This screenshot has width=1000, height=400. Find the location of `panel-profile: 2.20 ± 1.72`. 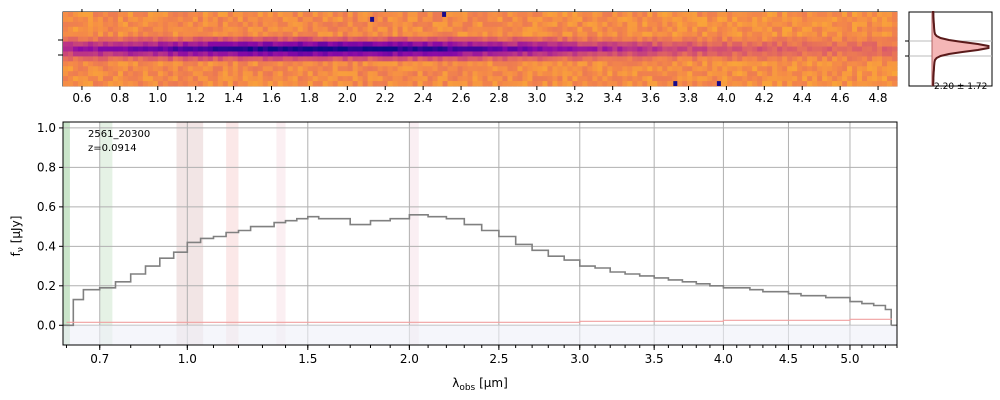

panel-profile: 2.20 ± 1.72 is located at coordinates (949, 51).